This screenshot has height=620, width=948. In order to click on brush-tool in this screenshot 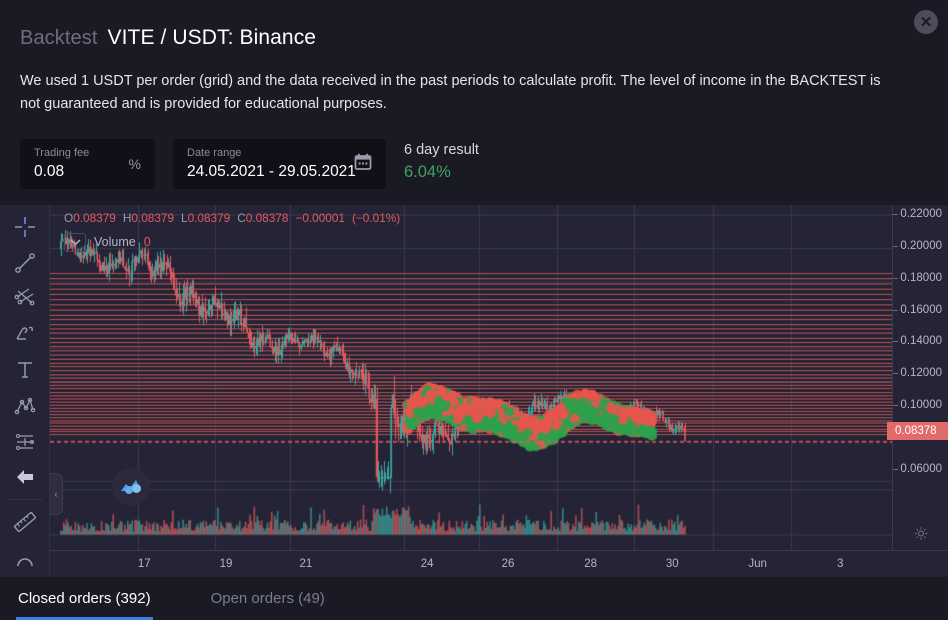, I will do `click(25, 334)`.